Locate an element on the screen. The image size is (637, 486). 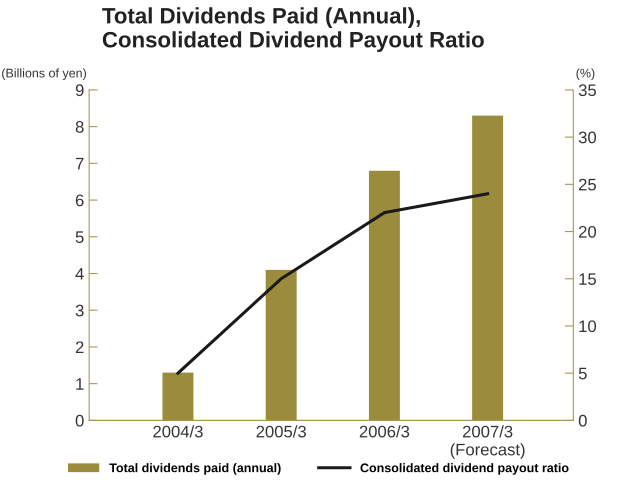
y-tick-label: 4 is located at coordinates (79, 274).